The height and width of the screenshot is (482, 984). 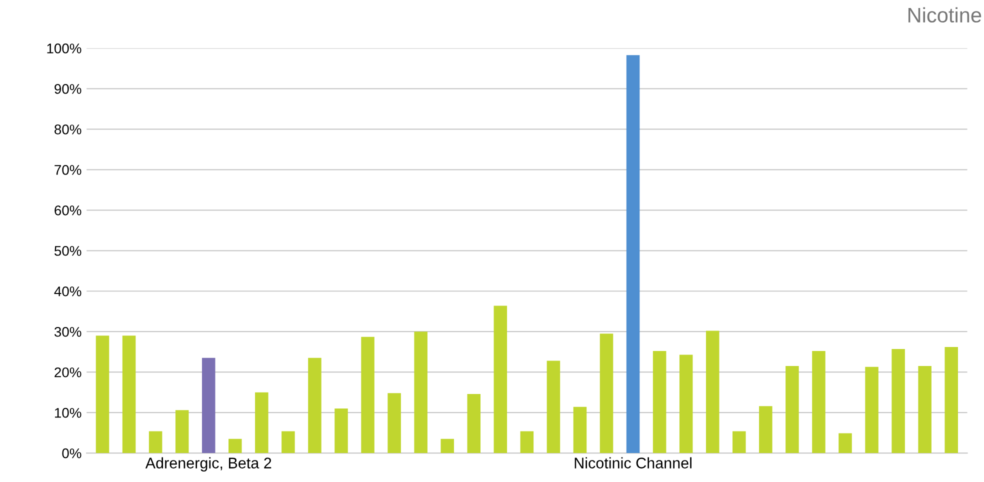 What do you see at coordinates (68, 372) in the screenshot?
I see `y-tick-label: 20%` at bounding box center [68, 372].